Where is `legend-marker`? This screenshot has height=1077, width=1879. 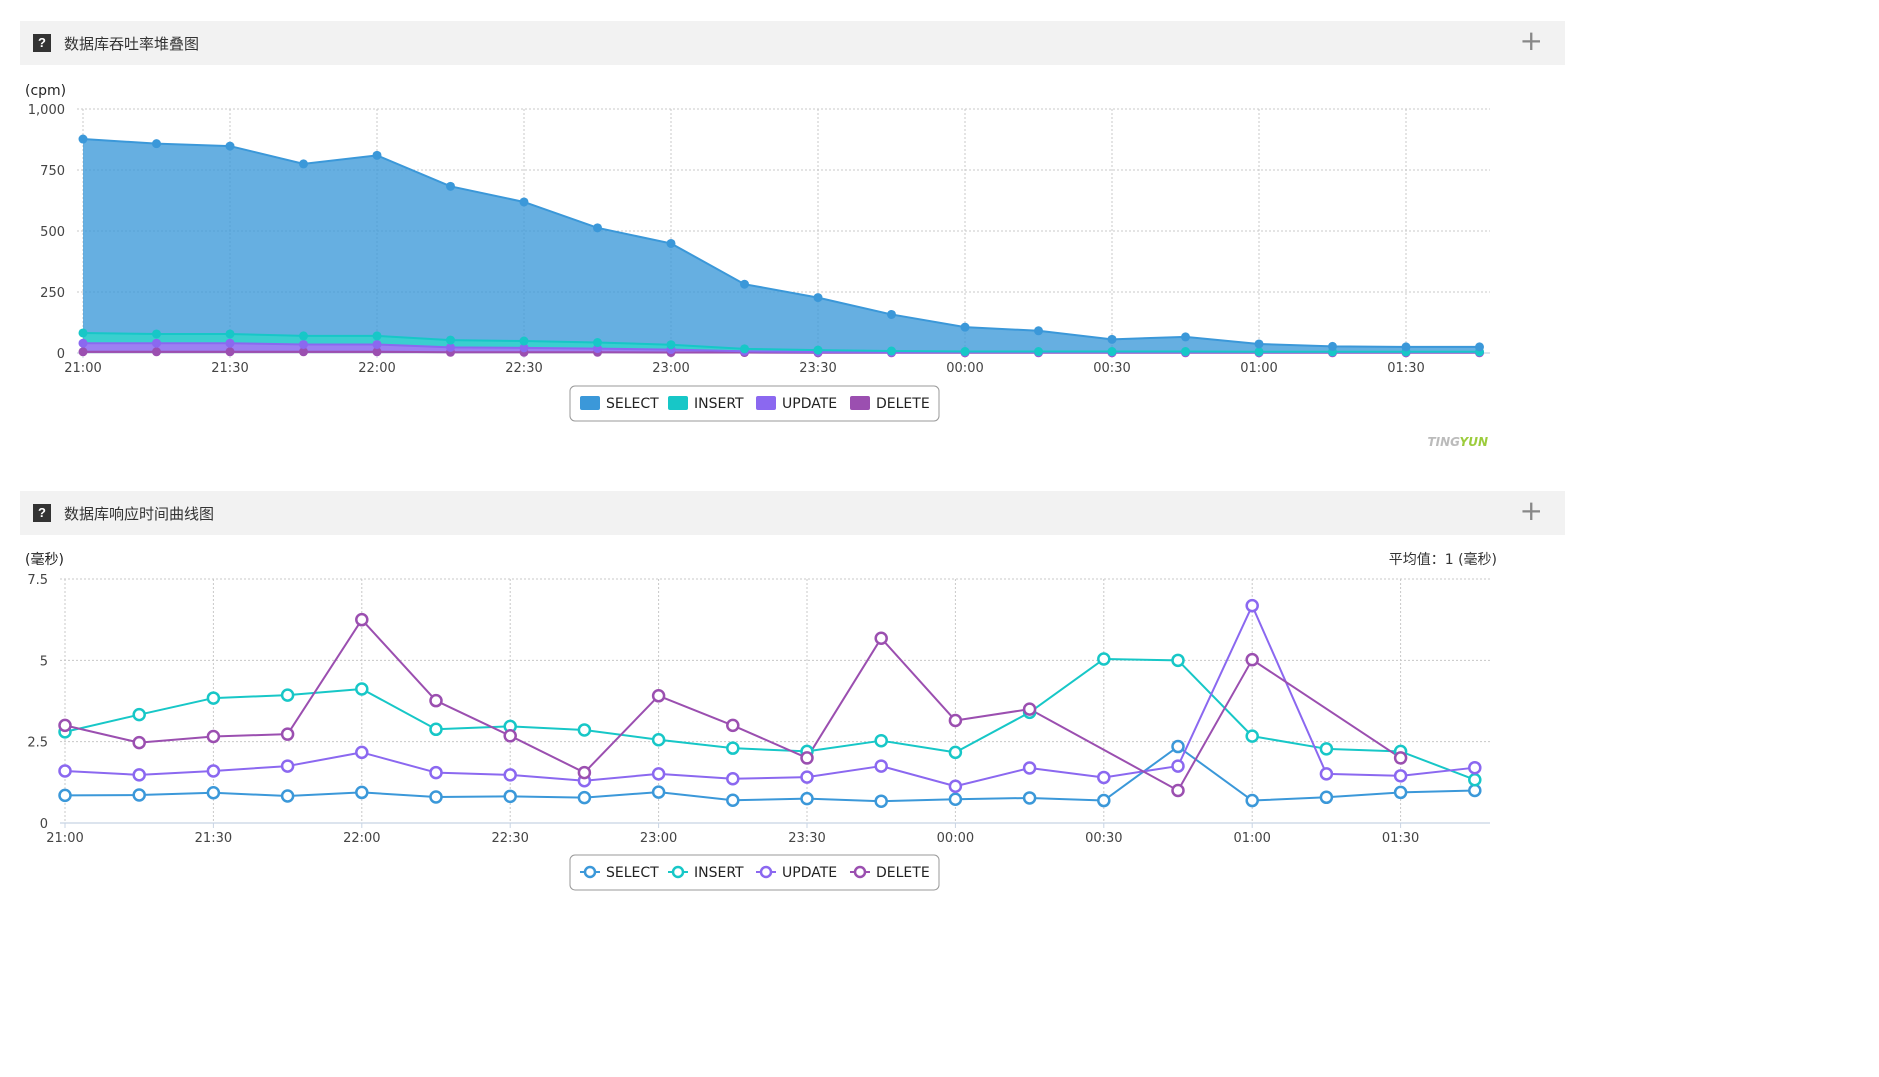 legend-marker is located at coordinates (678, 872).